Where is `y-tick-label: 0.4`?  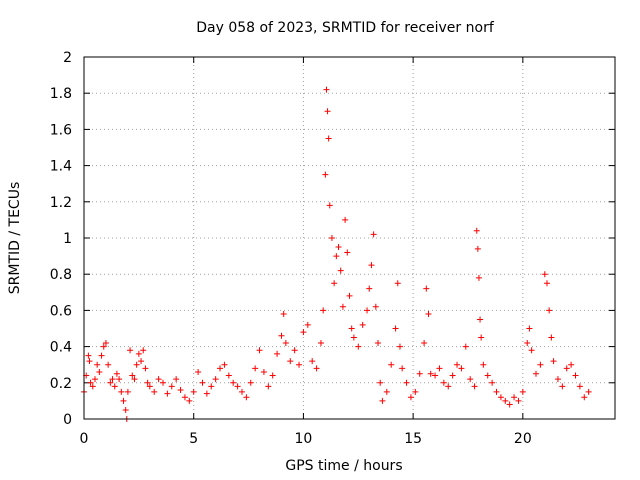
y-tick-label: 0.4 is located at coordinates (61, 348).